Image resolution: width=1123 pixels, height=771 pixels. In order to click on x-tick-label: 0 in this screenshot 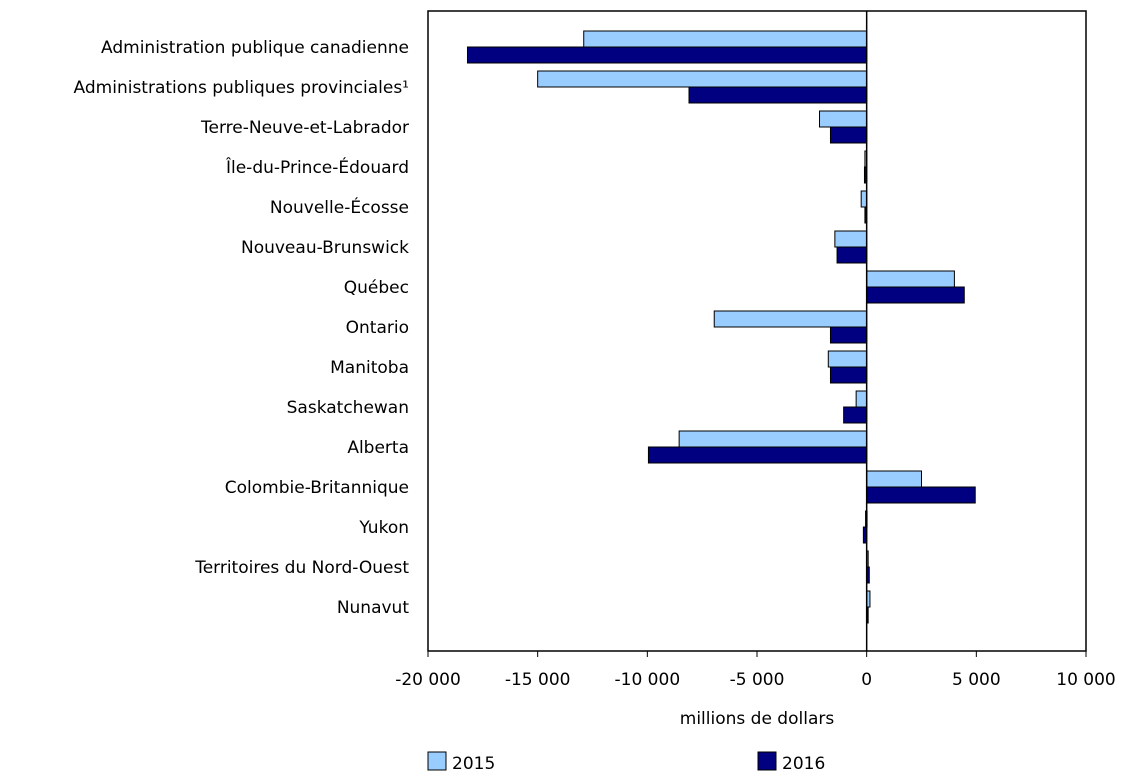, I will do `click(866, 680)`.